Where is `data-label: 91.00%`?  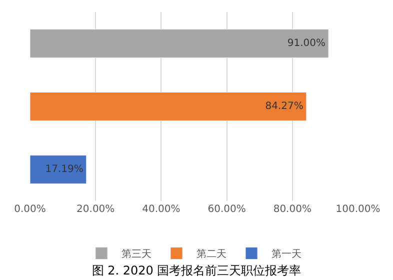 data-label: 91.00% is located at coordinates (306, 44).